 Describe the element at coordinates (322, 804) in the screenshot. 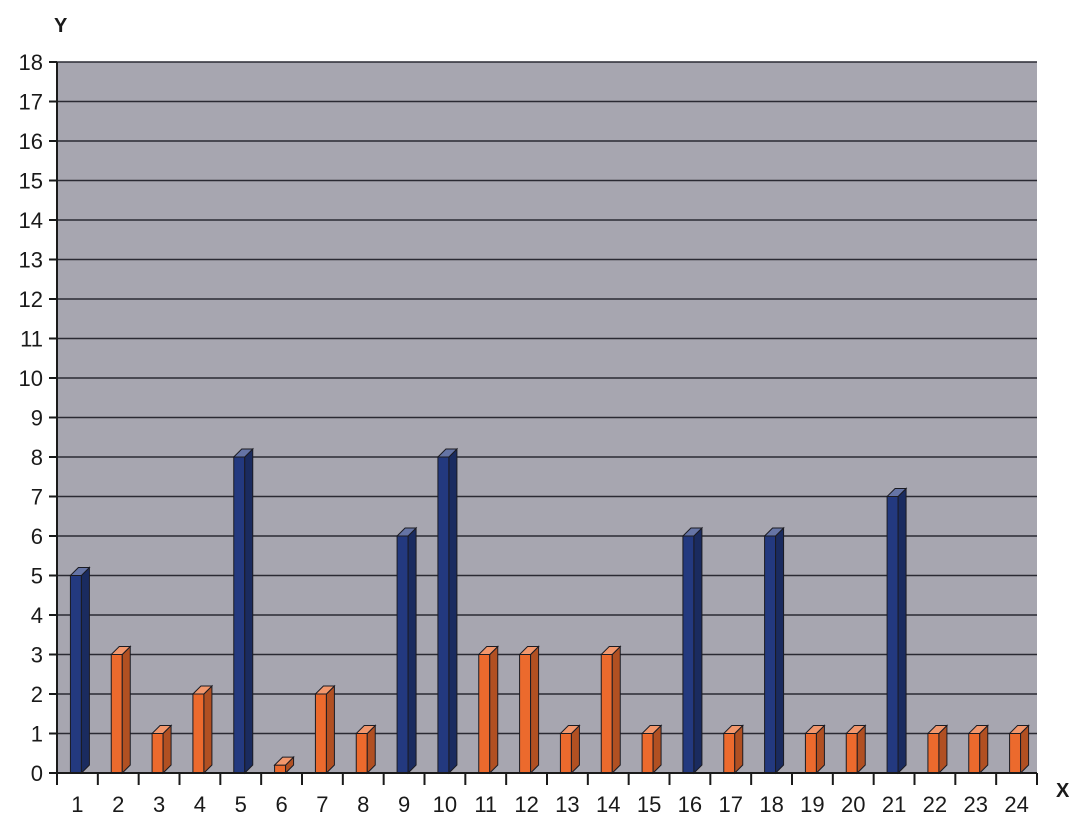

I see `x-tick-label: 7` at that location.